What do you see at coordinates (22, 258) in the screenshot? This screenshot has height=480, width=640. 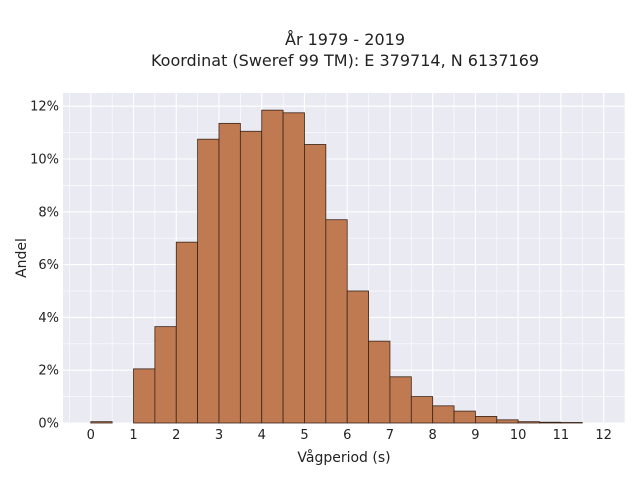 I see `y-axis-label: Andel` at bounding box center [22, 258].